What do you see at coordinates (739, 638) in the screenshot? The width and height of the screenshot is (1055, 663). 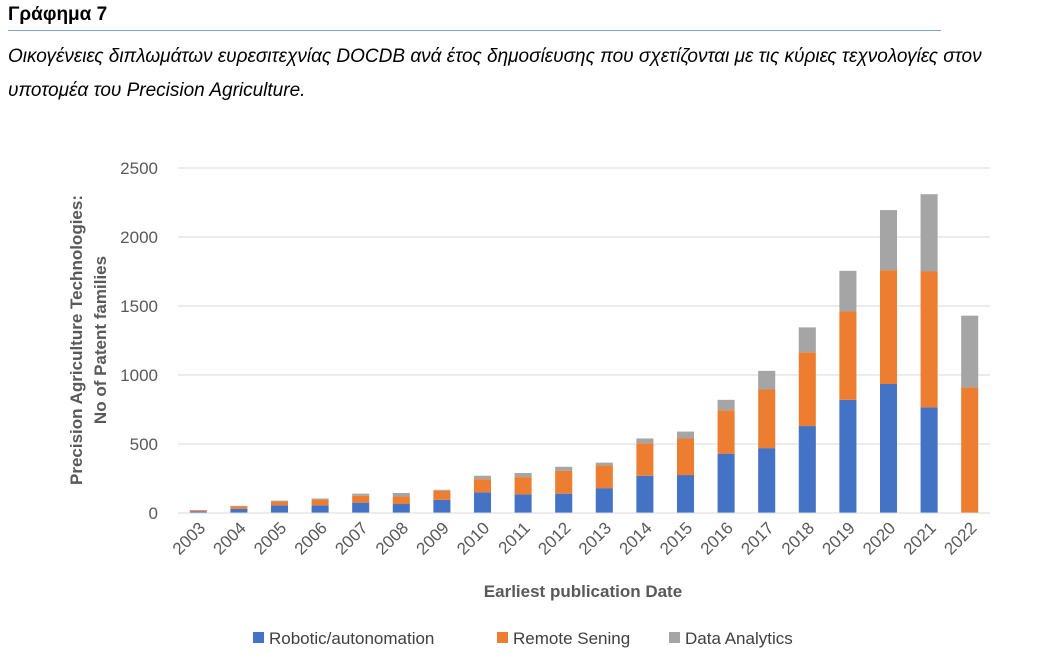 I see `legend-label: Data Analytics` at bounding box center [739, 638].